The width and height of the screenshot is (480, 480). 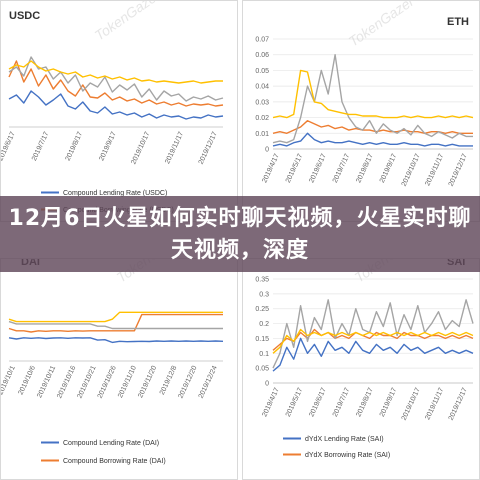 I want to click on y-tick-label: 0.35, so click(x=262, y=280).